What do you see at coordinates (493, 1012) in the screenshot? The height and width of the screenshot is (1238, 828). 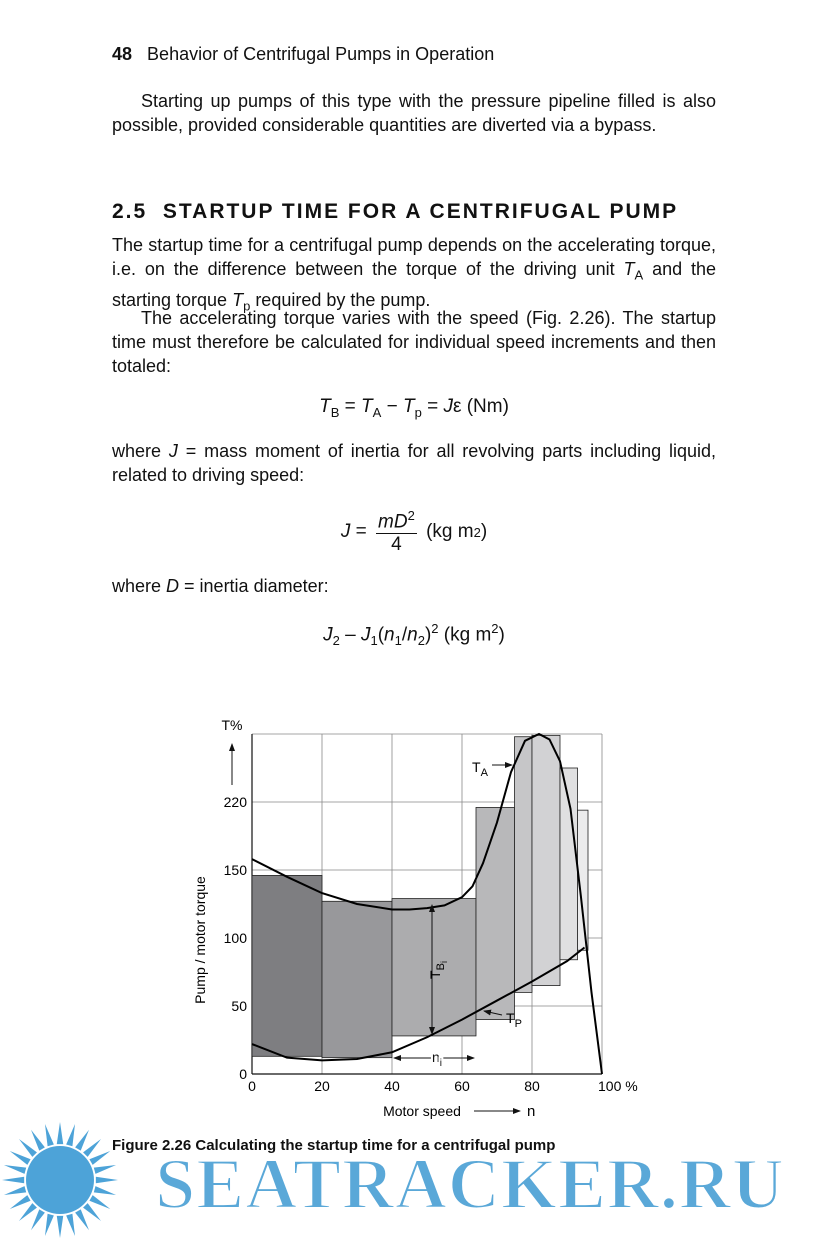 I see `arrow` at bounding box center [493, 1012].